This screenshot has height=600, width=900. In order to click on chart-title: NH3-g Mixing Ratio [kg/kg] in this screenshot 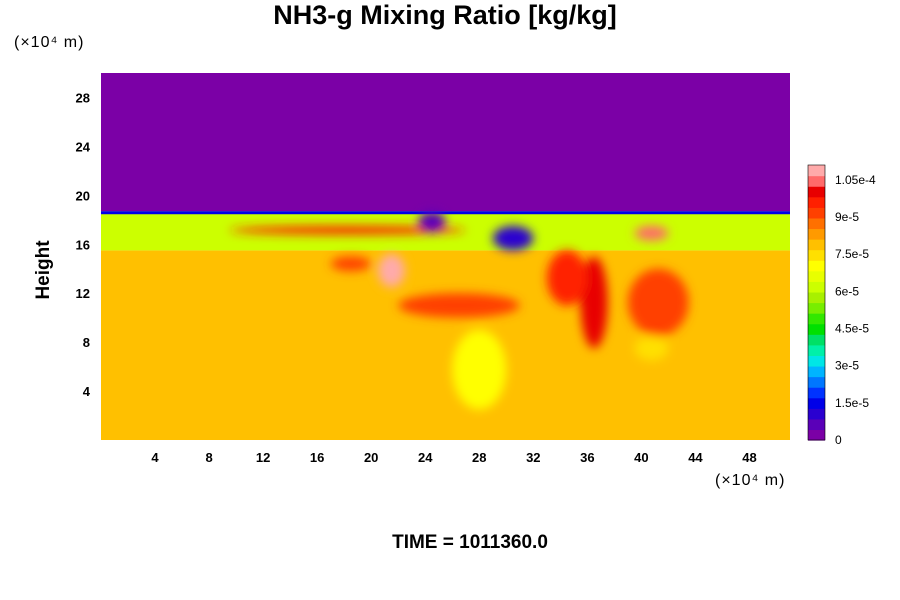, I will do `click(445, 15)`.